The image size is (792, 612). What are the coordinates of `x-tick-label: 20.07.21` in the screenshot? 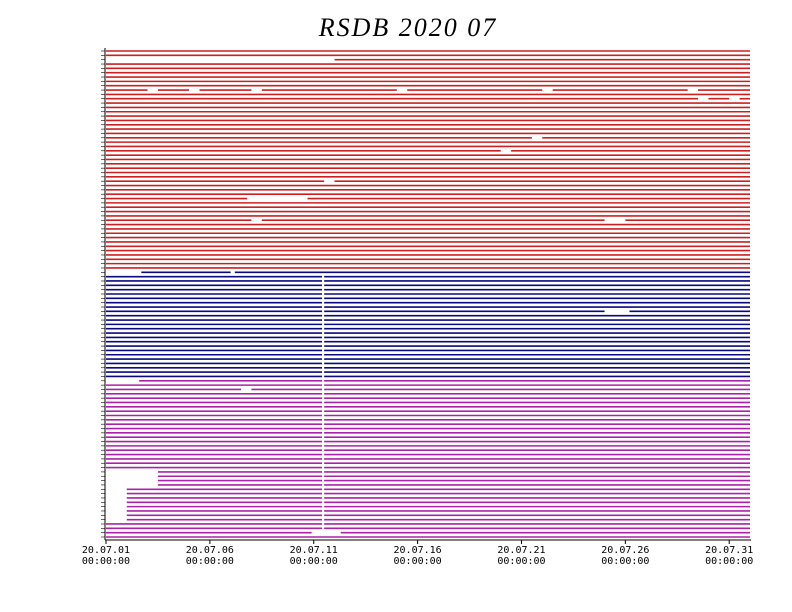 It's located at (521, 550).